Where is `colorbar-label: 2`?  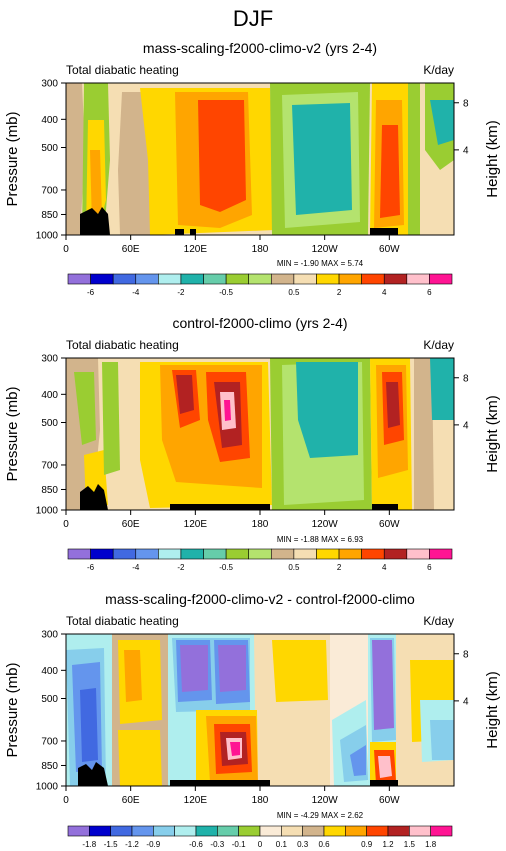
colorbar-label: 2 is located at coordinates (339, 567).